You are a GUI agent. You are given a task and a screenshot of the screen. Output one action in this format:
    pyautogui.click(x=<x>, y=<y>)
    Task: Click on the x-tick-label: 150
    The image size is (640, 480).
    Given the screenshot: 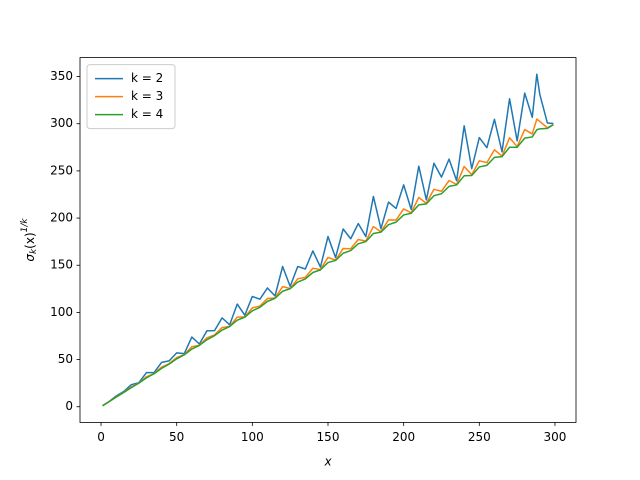 What is the action you would take?
    pyautogui.click(x=328, y=437)
    